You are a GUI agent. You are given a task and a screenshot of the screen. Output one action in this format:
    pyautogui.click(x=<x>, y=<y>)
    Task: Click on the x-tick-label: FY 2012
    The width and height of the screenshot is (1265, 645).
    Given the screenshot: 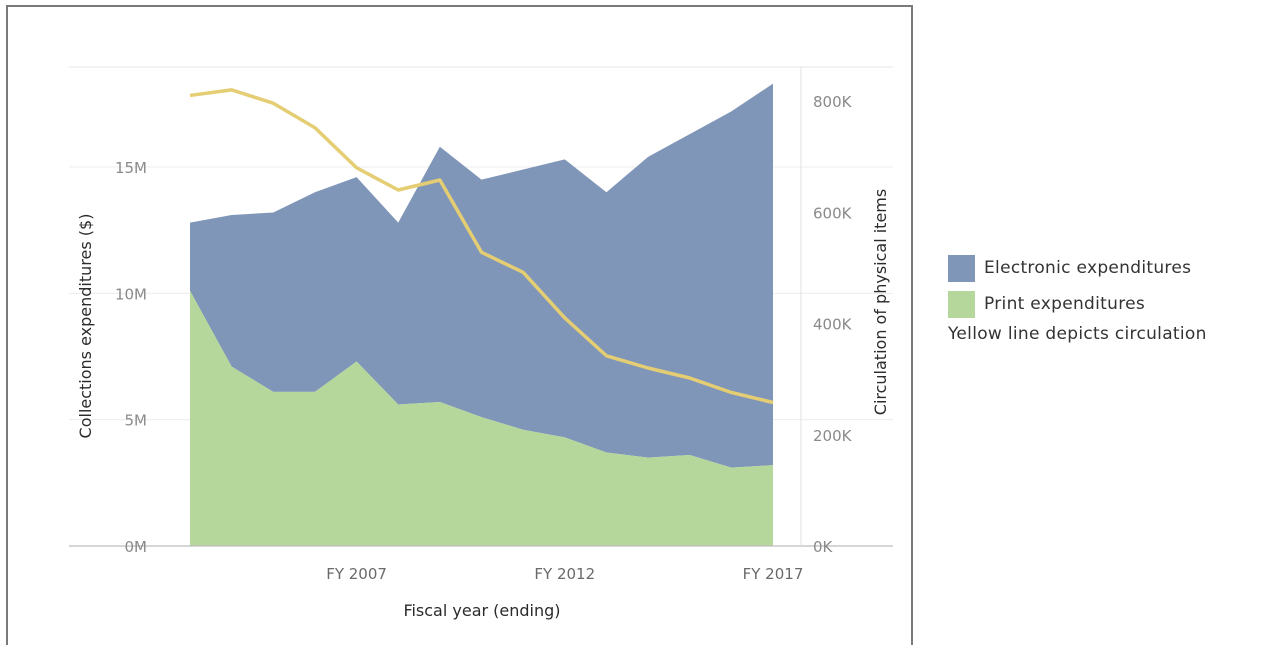 What is the action you would take?
    pyautogui.click(x=564, y=574)
    